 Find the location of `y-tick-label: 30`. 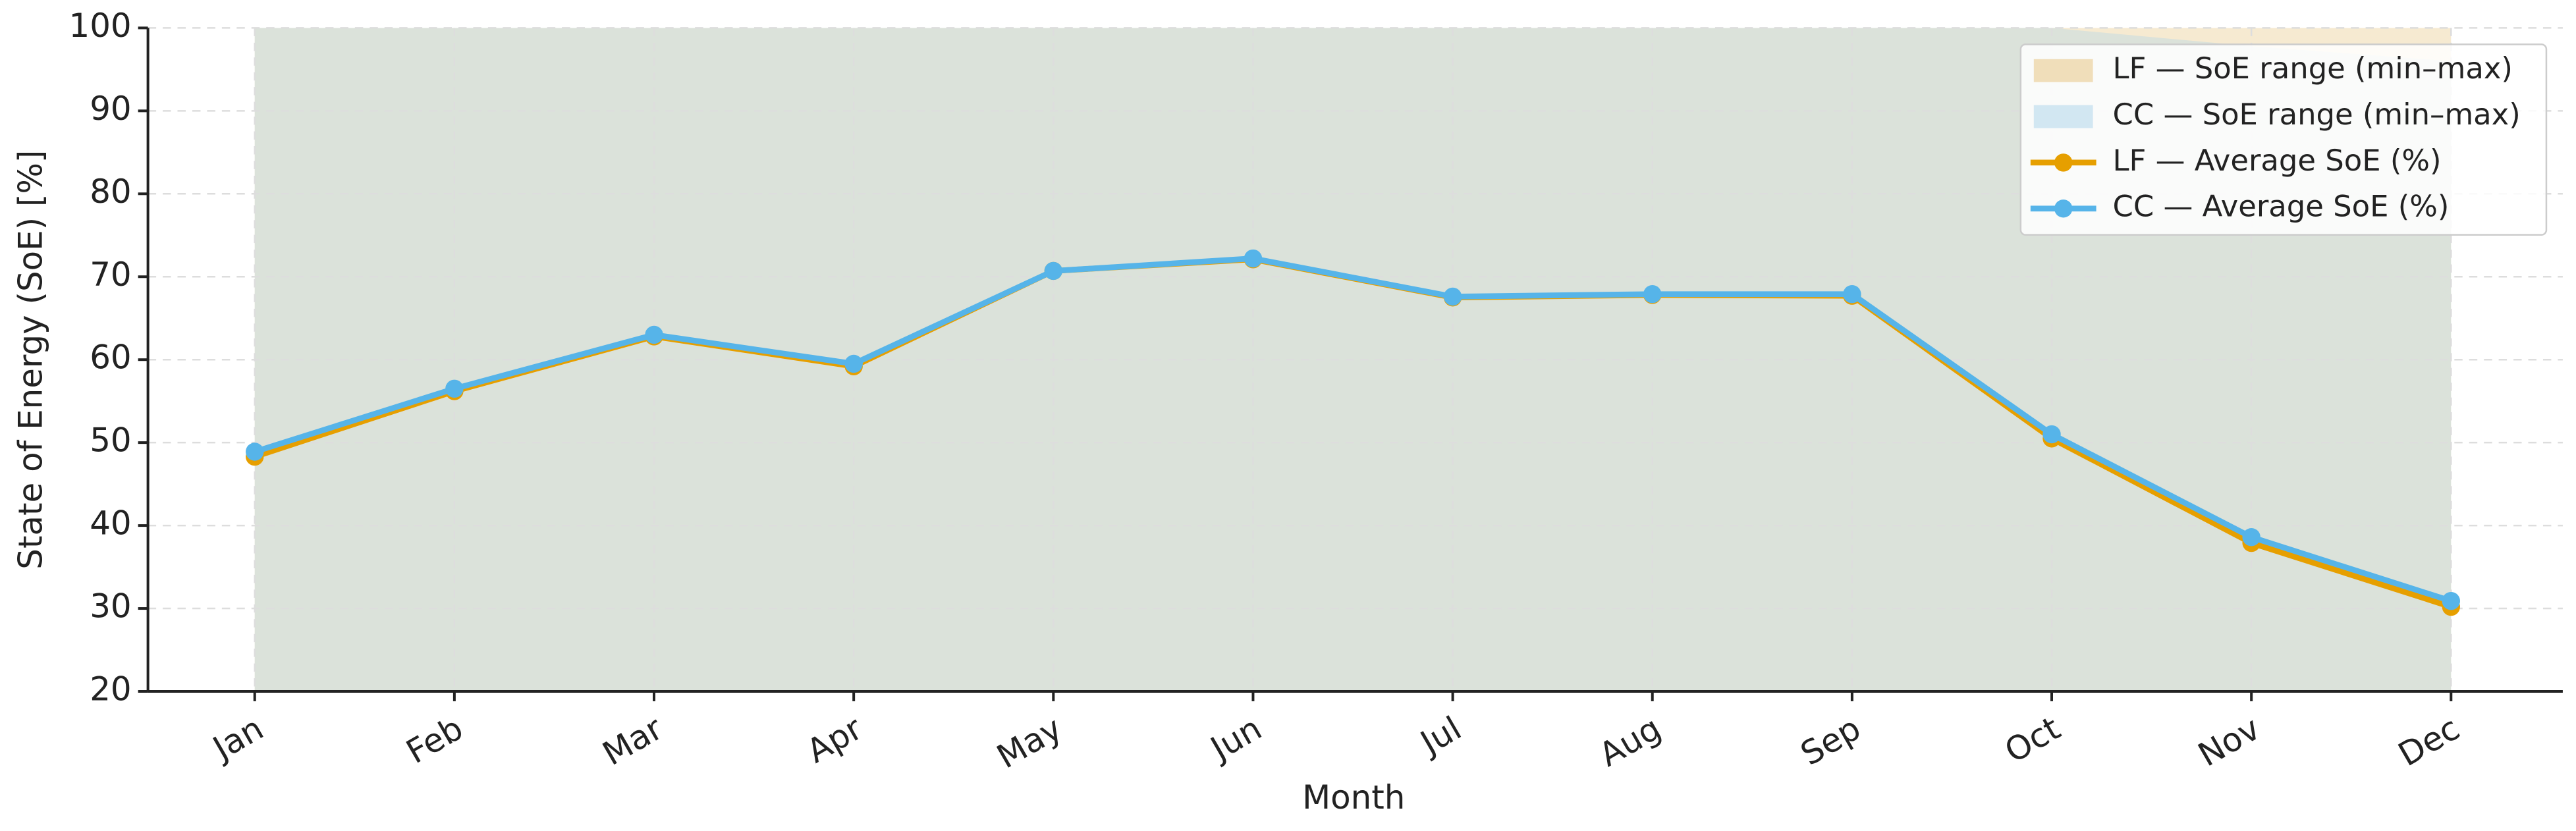

y-tick-label: 30 is located at coordinates (110, 607).